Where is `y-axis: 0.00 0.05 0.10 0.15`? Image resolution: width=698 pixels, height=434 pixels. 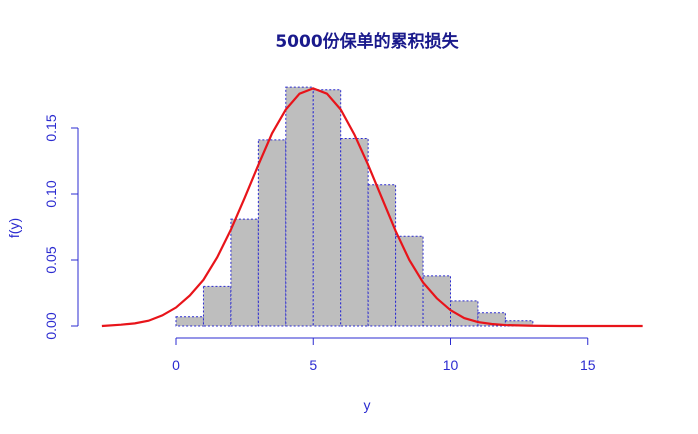 y-axis: 0.00 0.05 0.10 0.15 is located at coordinates (61, 227).